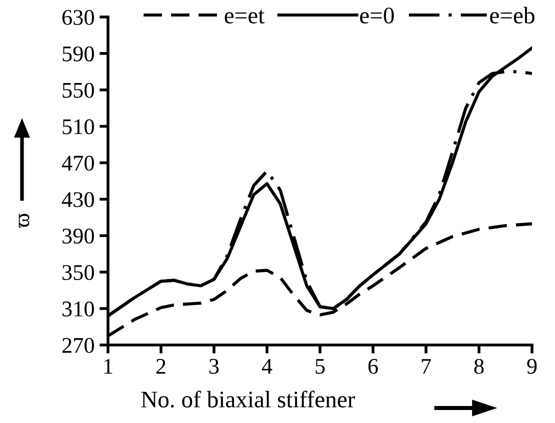 Image resolution: width=555 pixels, height=423 pixels. I want to click on x-tick-label: 4, so click(267, 366).